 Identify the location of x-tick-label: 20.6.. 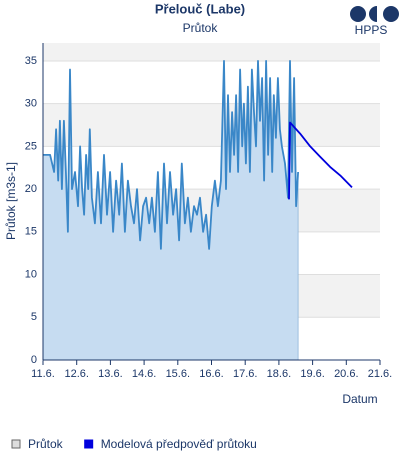
(346, 374).